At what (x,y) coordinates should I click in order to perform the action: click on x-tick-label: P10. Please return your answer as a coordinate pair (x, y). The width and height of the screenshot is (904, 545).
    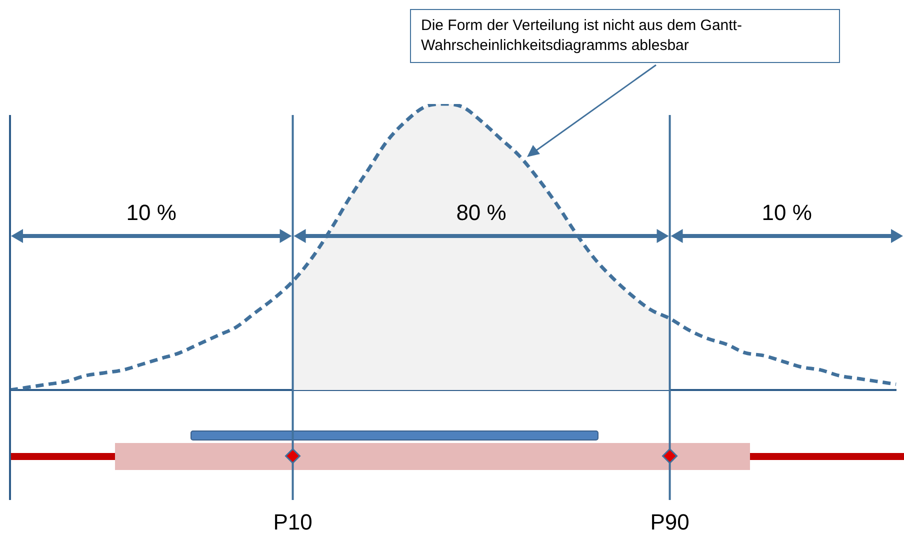
    Looking at the image, I should click on (292, 521).